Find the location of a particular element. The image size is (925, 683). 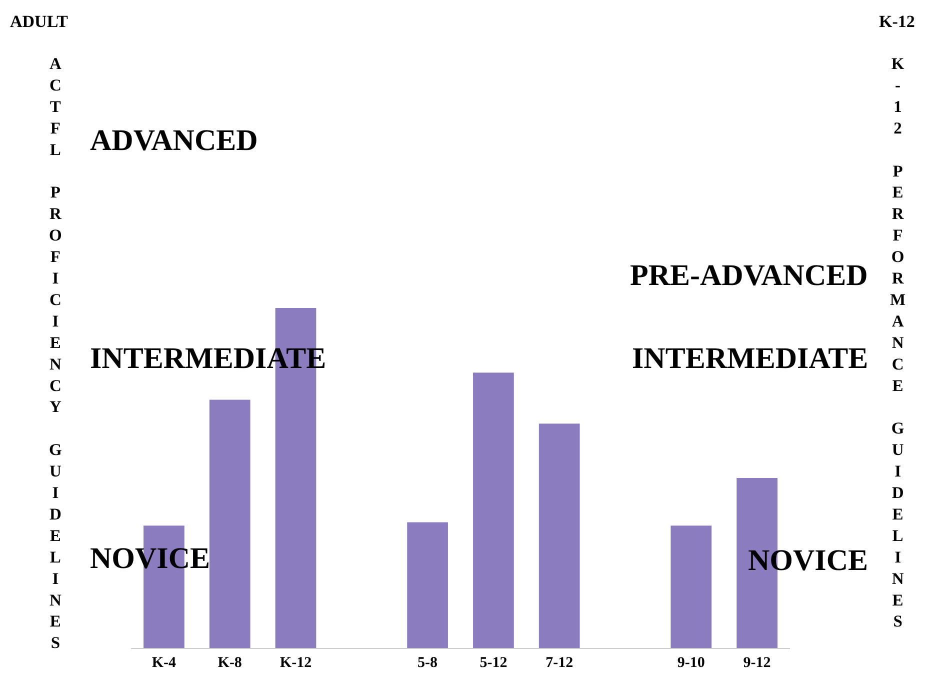

x-tick-label: K-8 is located at coordinates (230, 663).